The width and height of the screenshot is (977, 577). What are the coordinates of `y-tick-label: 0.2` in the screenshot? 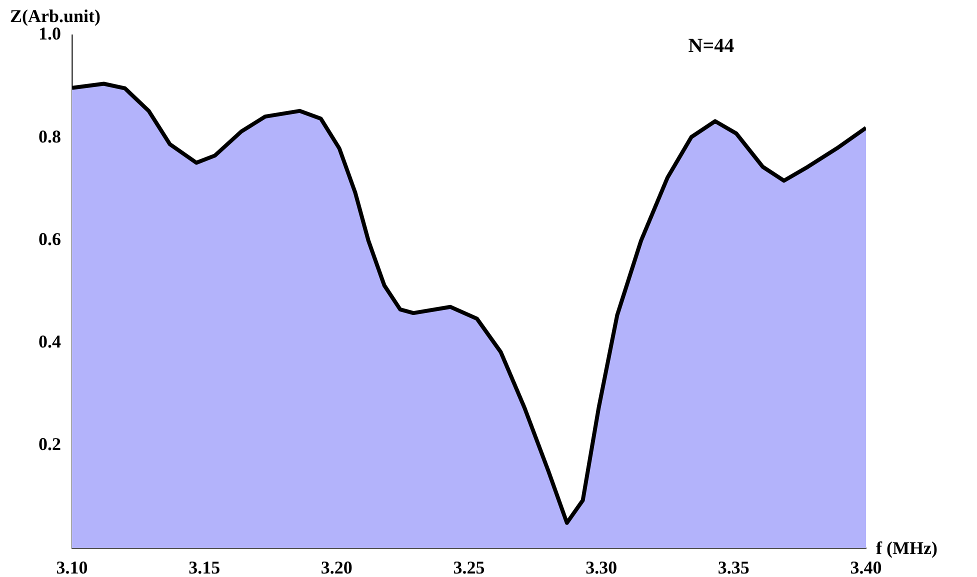 It's located at (49, 444).